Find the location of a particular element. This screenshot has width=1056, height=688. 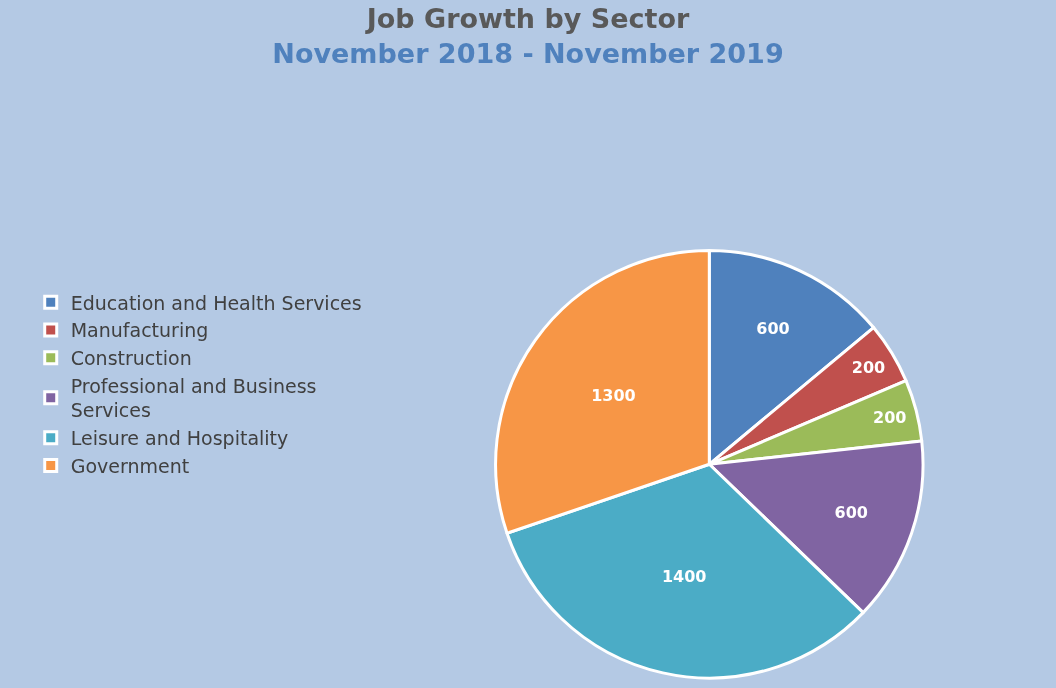

legend-label: Professional and Business Services is located at coordinates (193, 398).